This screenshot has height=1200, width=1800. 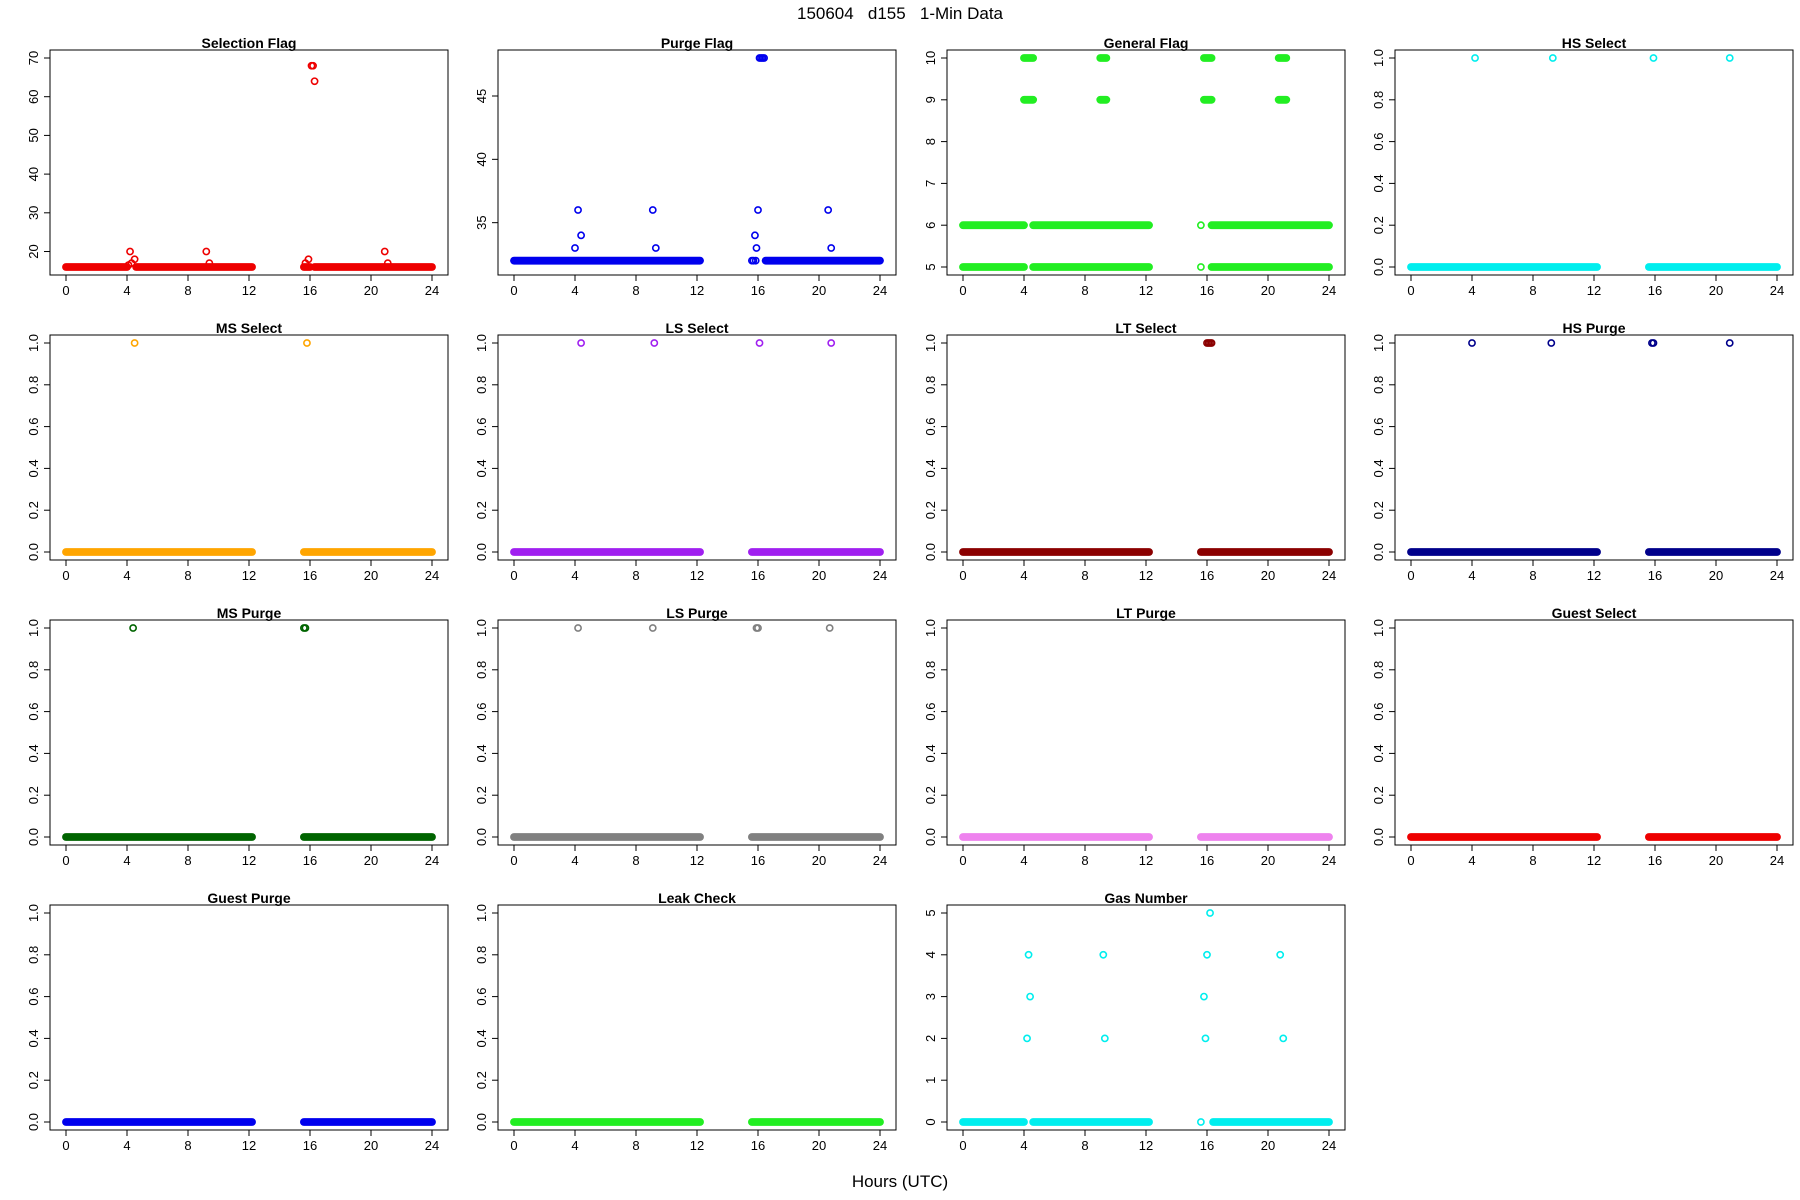 What do you see at coordinates (481, 1122) in the screenshot?
I see `y-tick-label: 0.0` at bounding box center [481, 1122].